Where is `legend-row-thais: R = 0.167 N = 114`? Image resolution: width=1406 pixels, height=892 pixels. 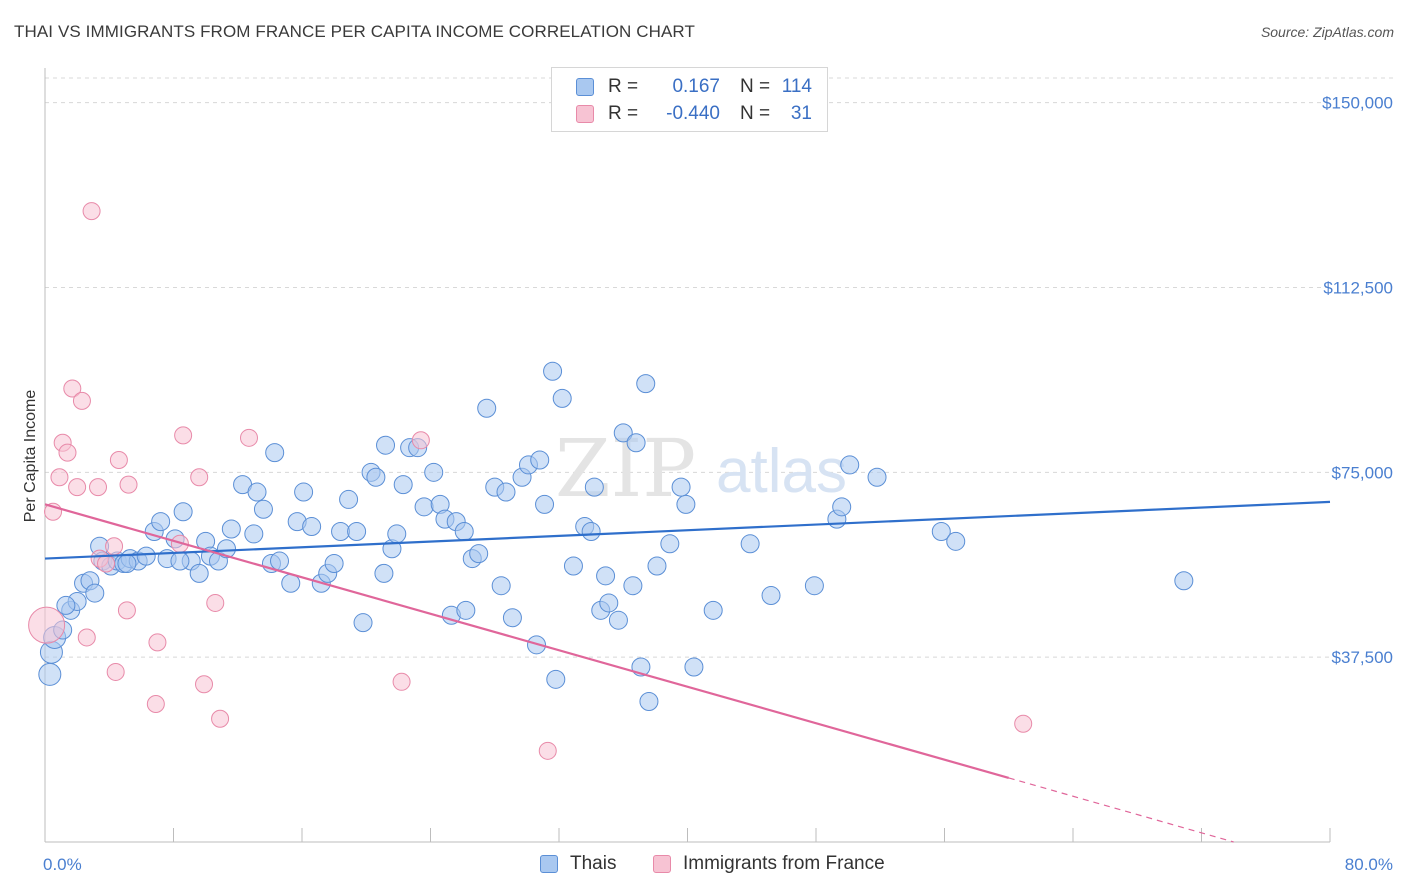
legend-row-thais: R = 0.167 N = 114 is located at coordinates (694, 87).